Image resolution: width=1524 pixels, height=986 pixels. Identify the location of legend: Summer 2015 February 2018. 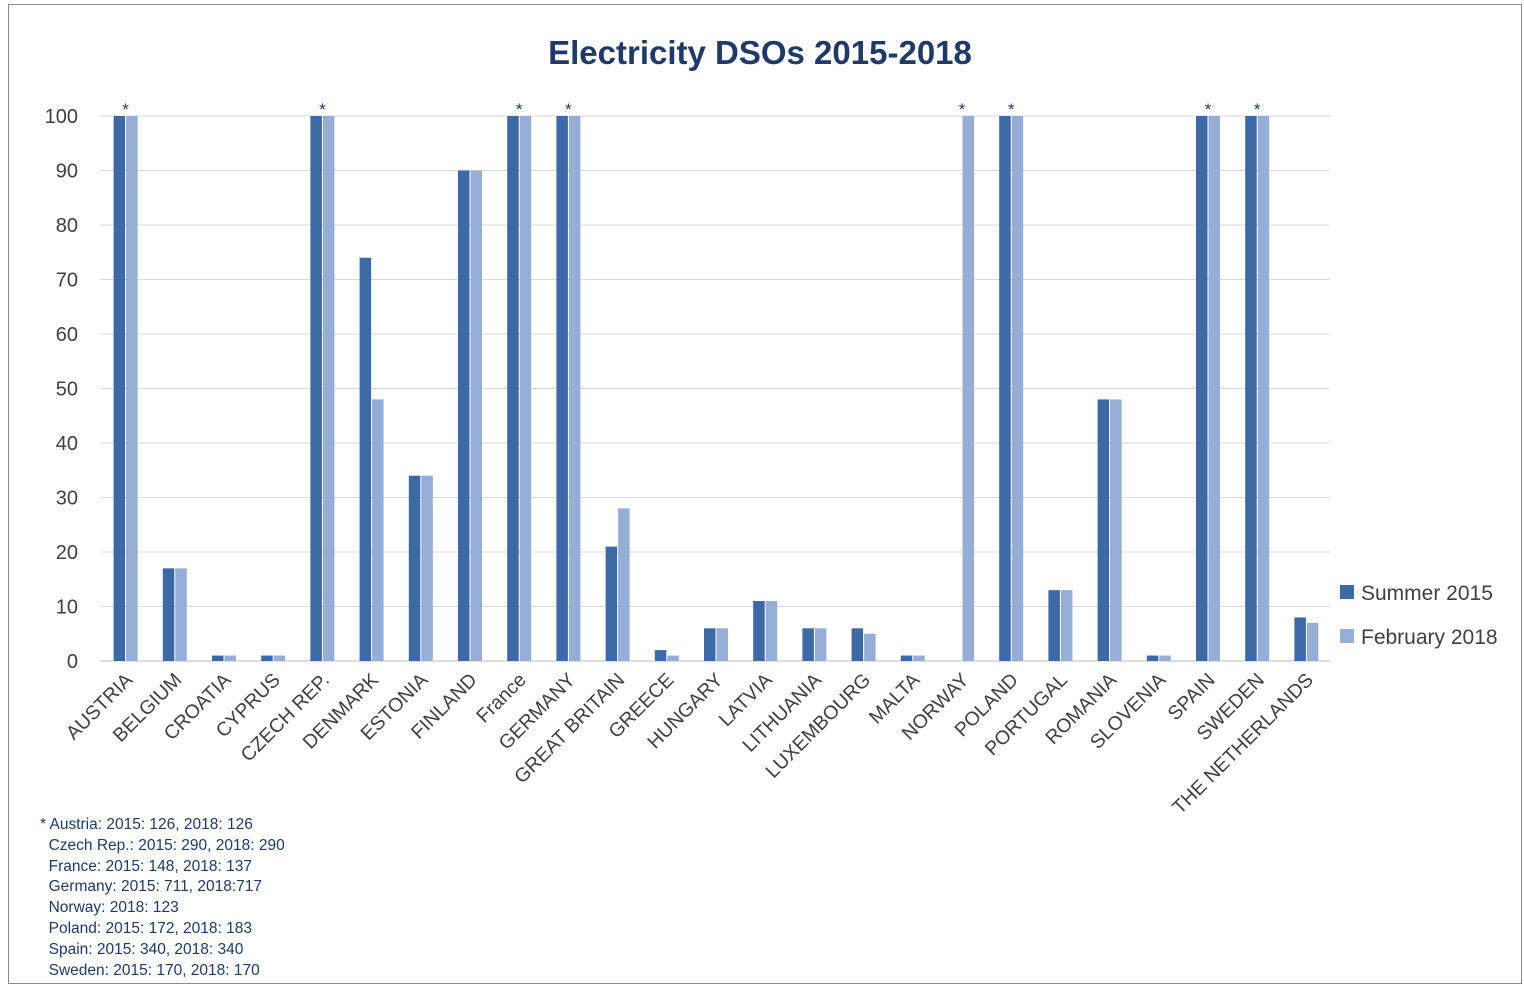
(1419, 615).